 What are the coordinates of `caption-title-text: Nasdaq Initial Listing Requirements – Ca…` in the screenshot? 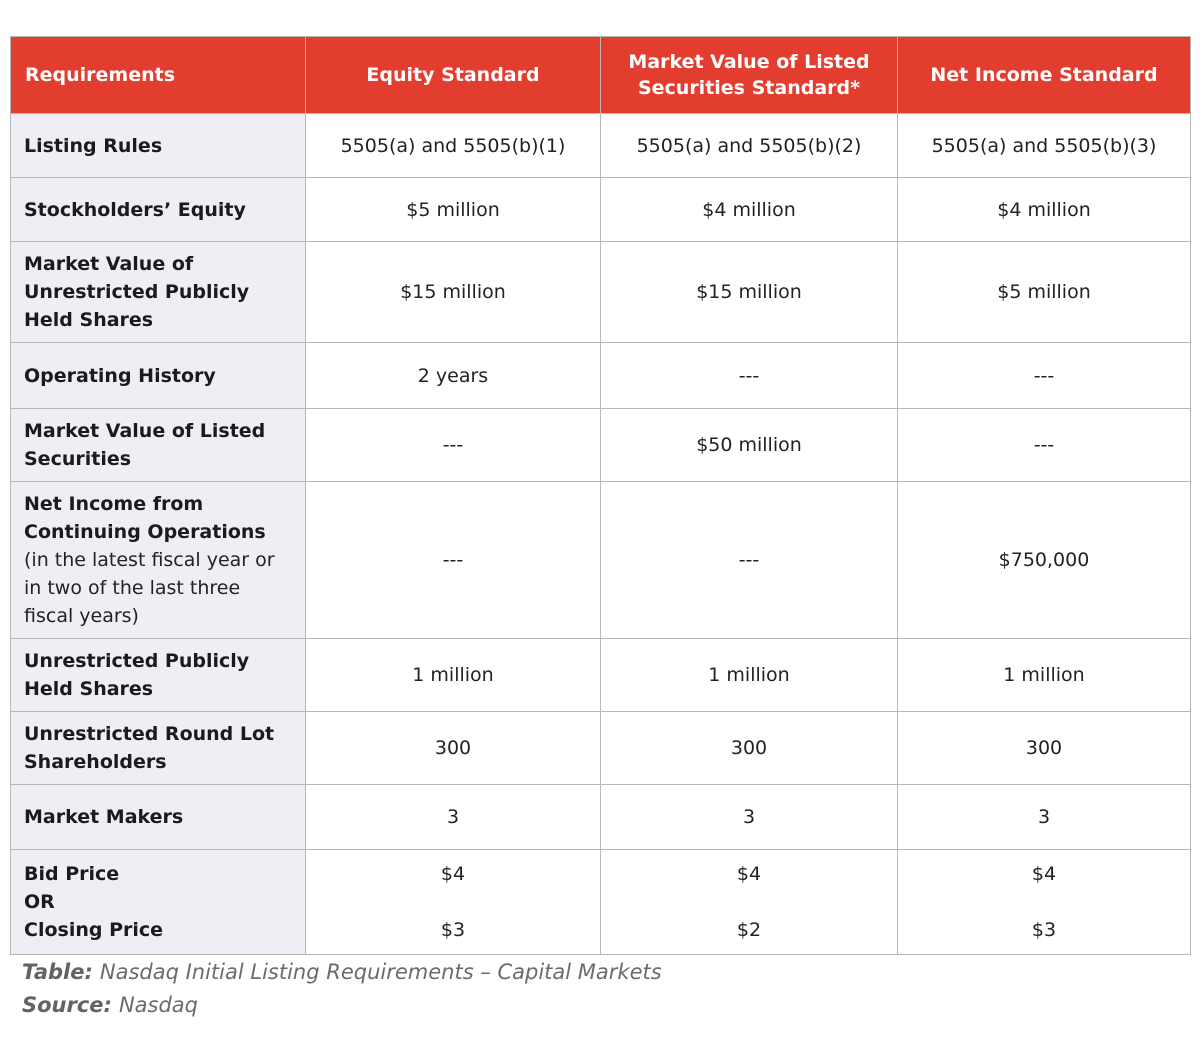 It's located at (380, 972).